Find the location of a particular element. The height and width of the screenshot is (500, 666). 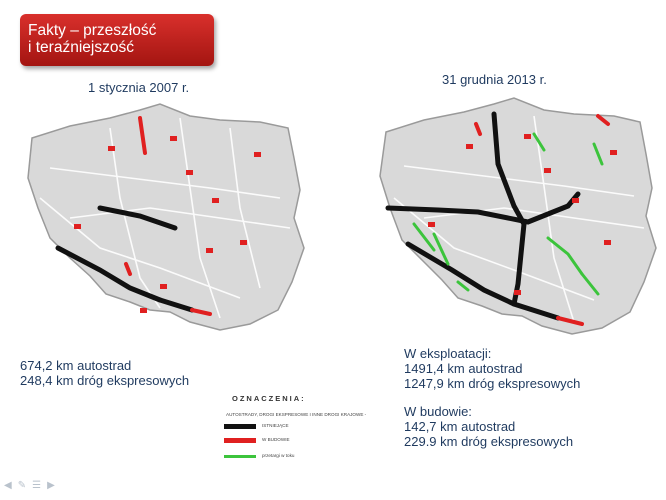

stat-line: 142,7 km autostrad is located at coordinates (460, 426).